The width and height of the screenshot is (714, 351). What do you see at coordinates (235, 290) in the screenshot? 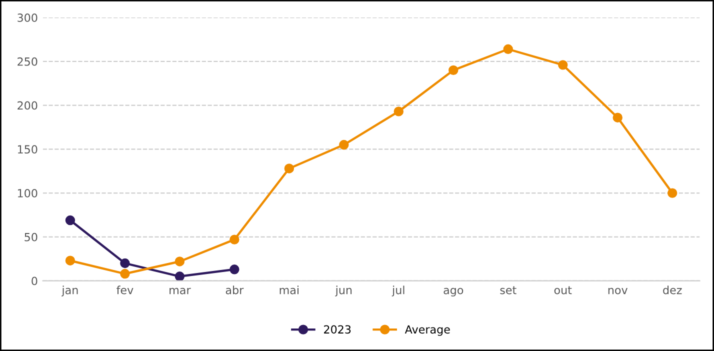
I see `x-tick-label: abr` at bounding box center [235, 290].